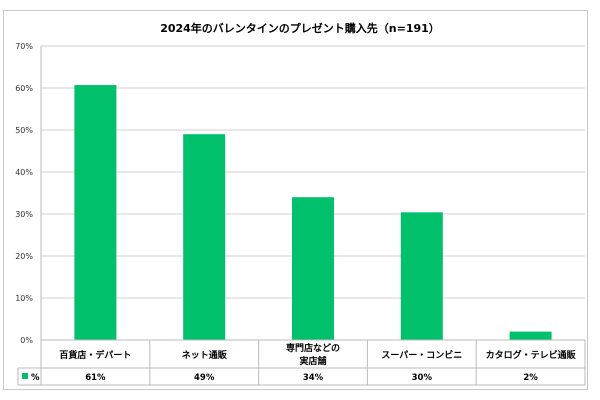 This screenshot has width=600, height=400. What do you see at coordinates (205, 355) in the screenshot?
I see `category-label: ネット通販` at bounding box center [205, 355].